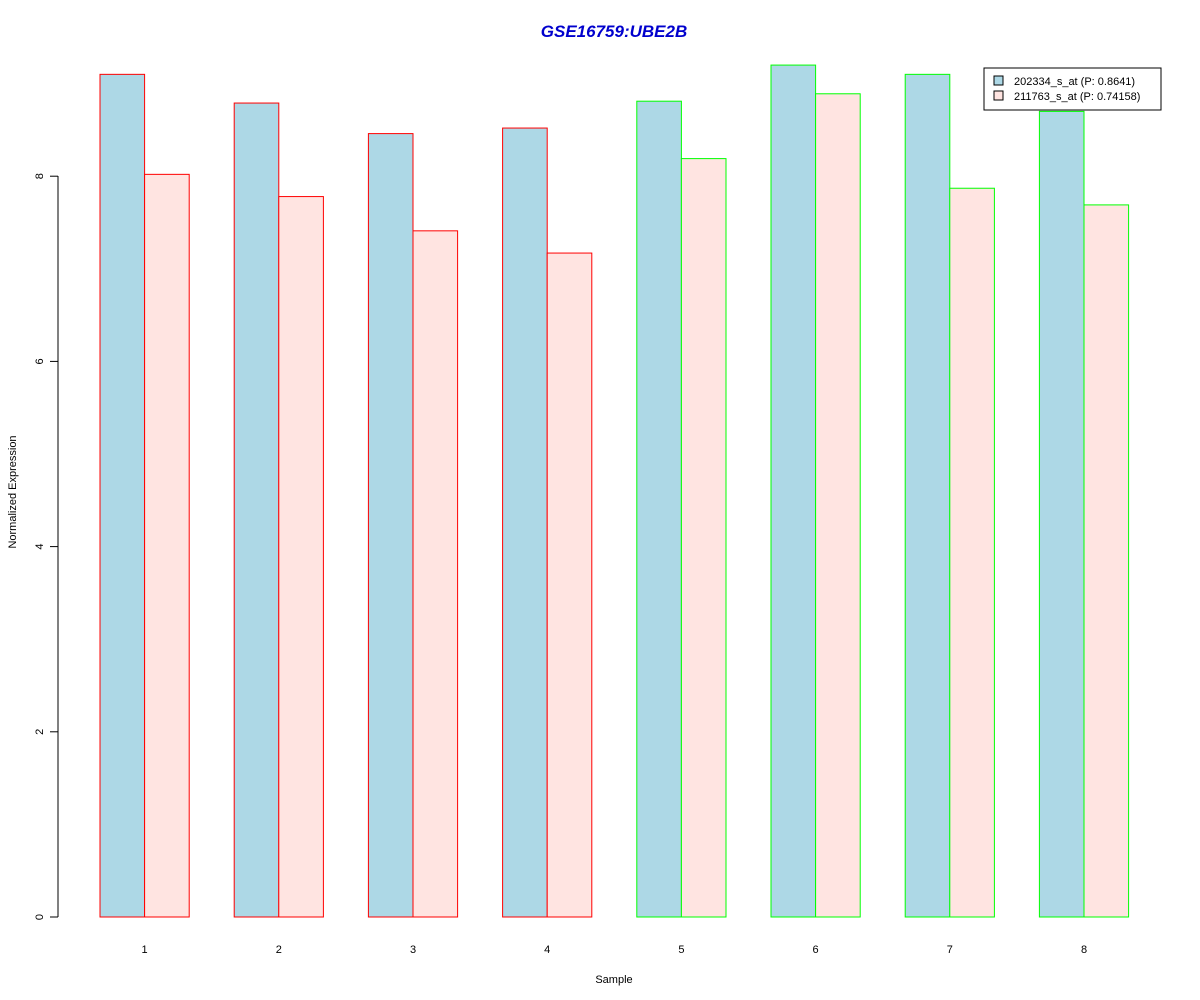  Describe the element at coordinates (681, 950) in the screenshot. I see `x-tick-label: 5` at that location.